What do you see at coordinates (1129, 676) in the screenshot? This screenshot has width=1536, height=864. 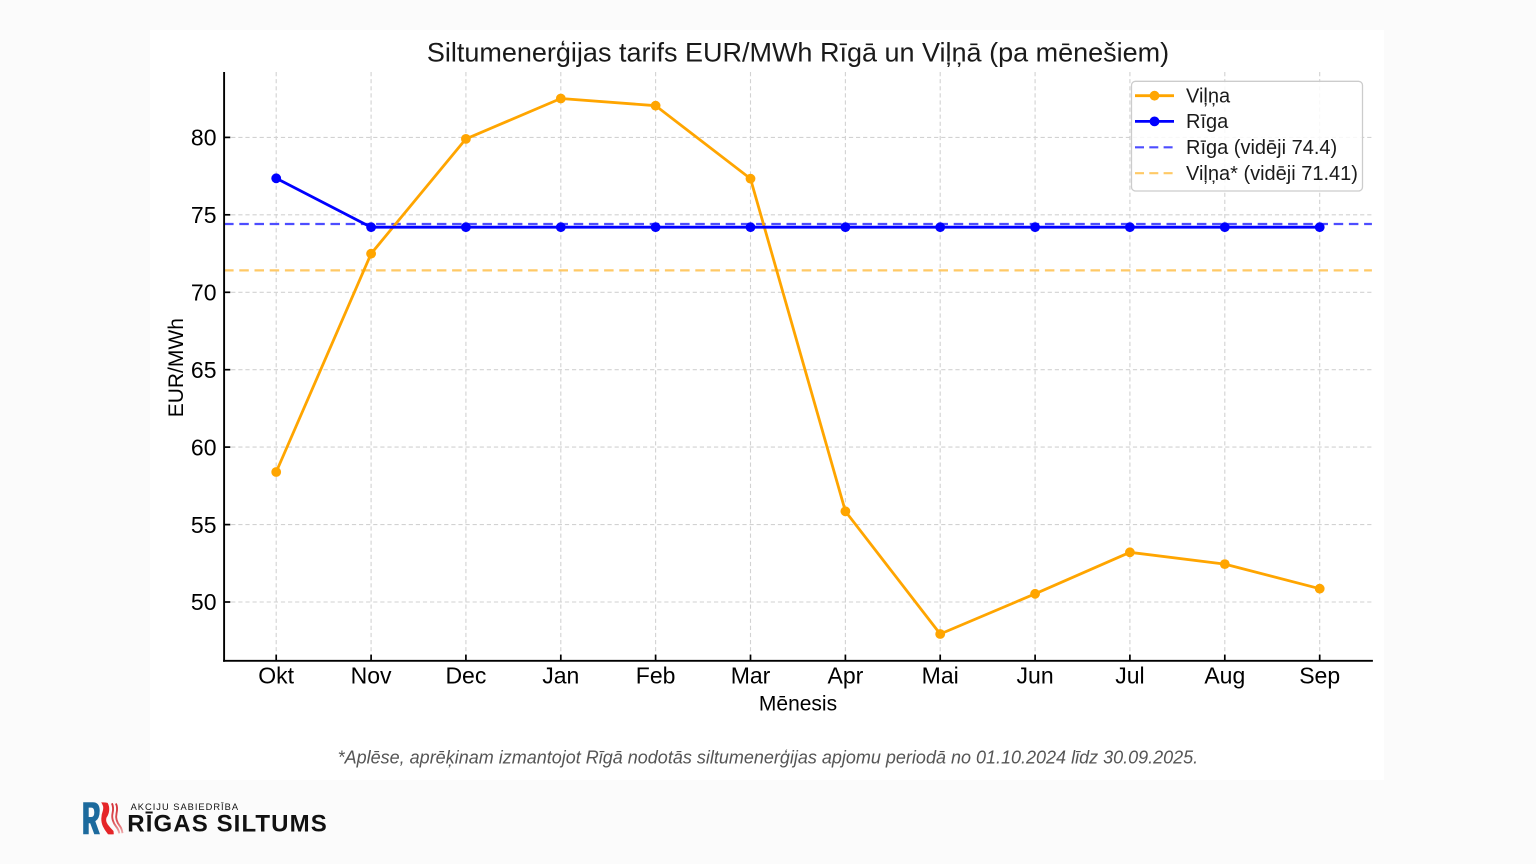 I see `svg-text: Jul` at bounding box center [1129, 676].